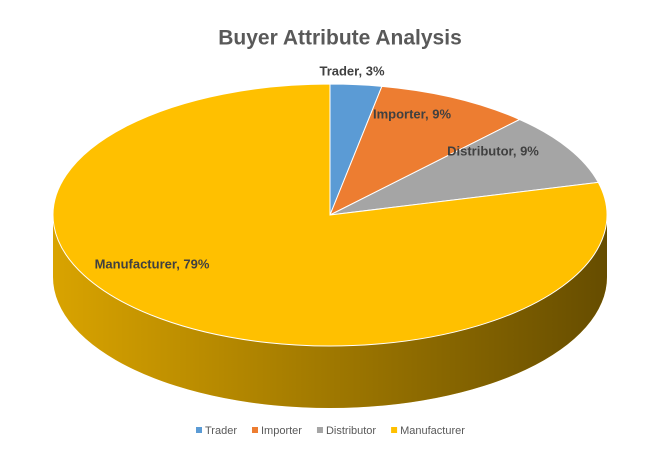 Image resolution: width=664 pixels, height=459 pixels. What do you see at coordinates (351, 431) in the screenshot?
I see `legend-label: Distributor` at bounding box center [351, 431].